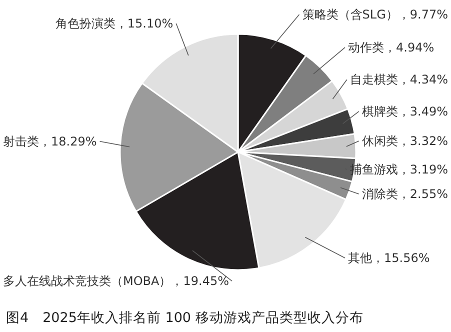  Describe the element at coordinates (391, 47) in the screenshot. I see `slice-label: 动作类，4.94%` at that location.